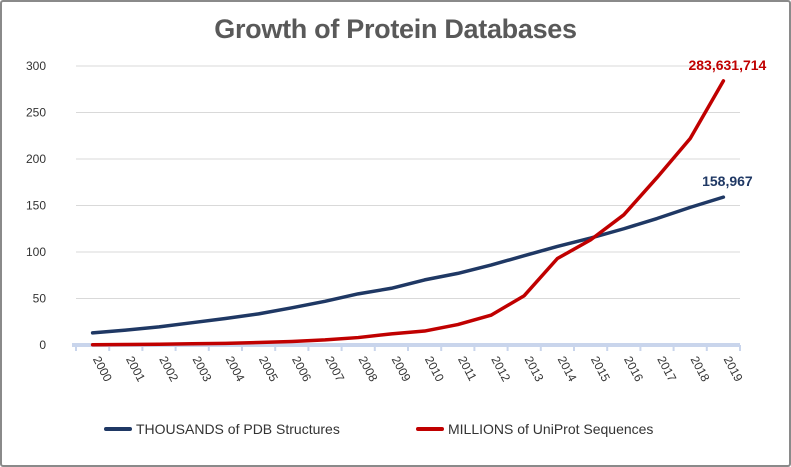 The height and width of the screenshot is (467, 791). Describe the element at coordinates (118, 429) in the screenshot. I see `legend-swatch-pdb` at that location.